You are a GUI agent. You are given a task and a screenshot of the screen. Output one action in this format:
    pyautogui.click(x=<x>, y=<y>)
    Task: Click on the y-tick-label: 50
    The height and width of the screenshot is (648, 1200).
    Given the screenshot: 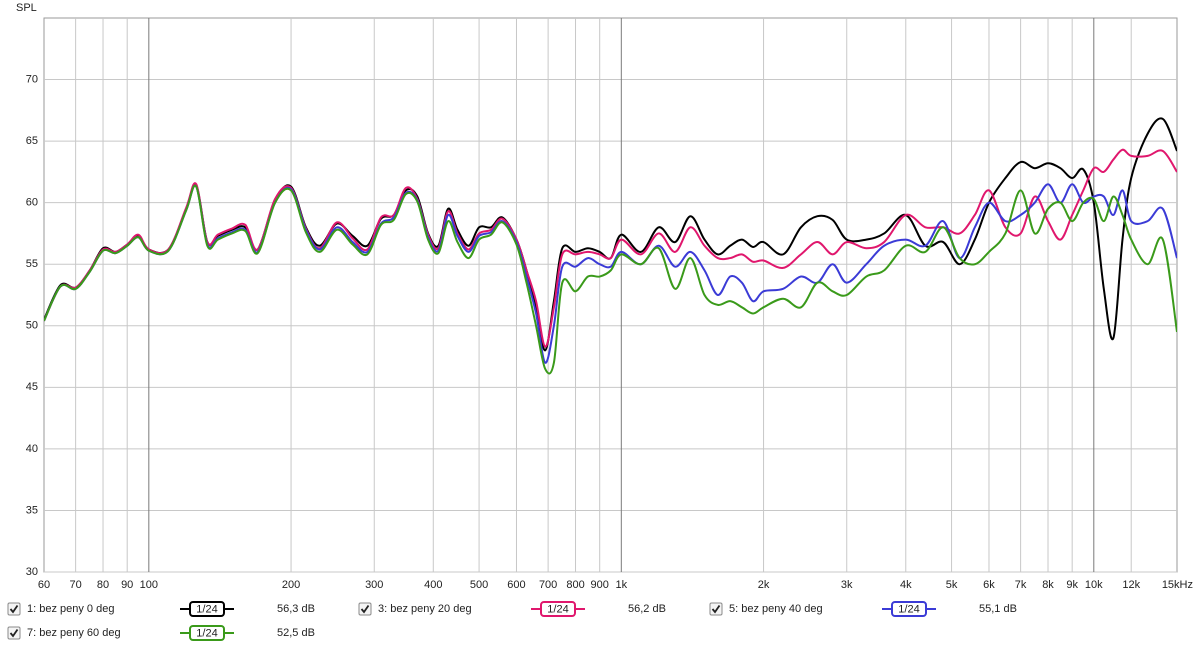 What is the action you would take?
    pyautogui.click(x=32, y=326)
    